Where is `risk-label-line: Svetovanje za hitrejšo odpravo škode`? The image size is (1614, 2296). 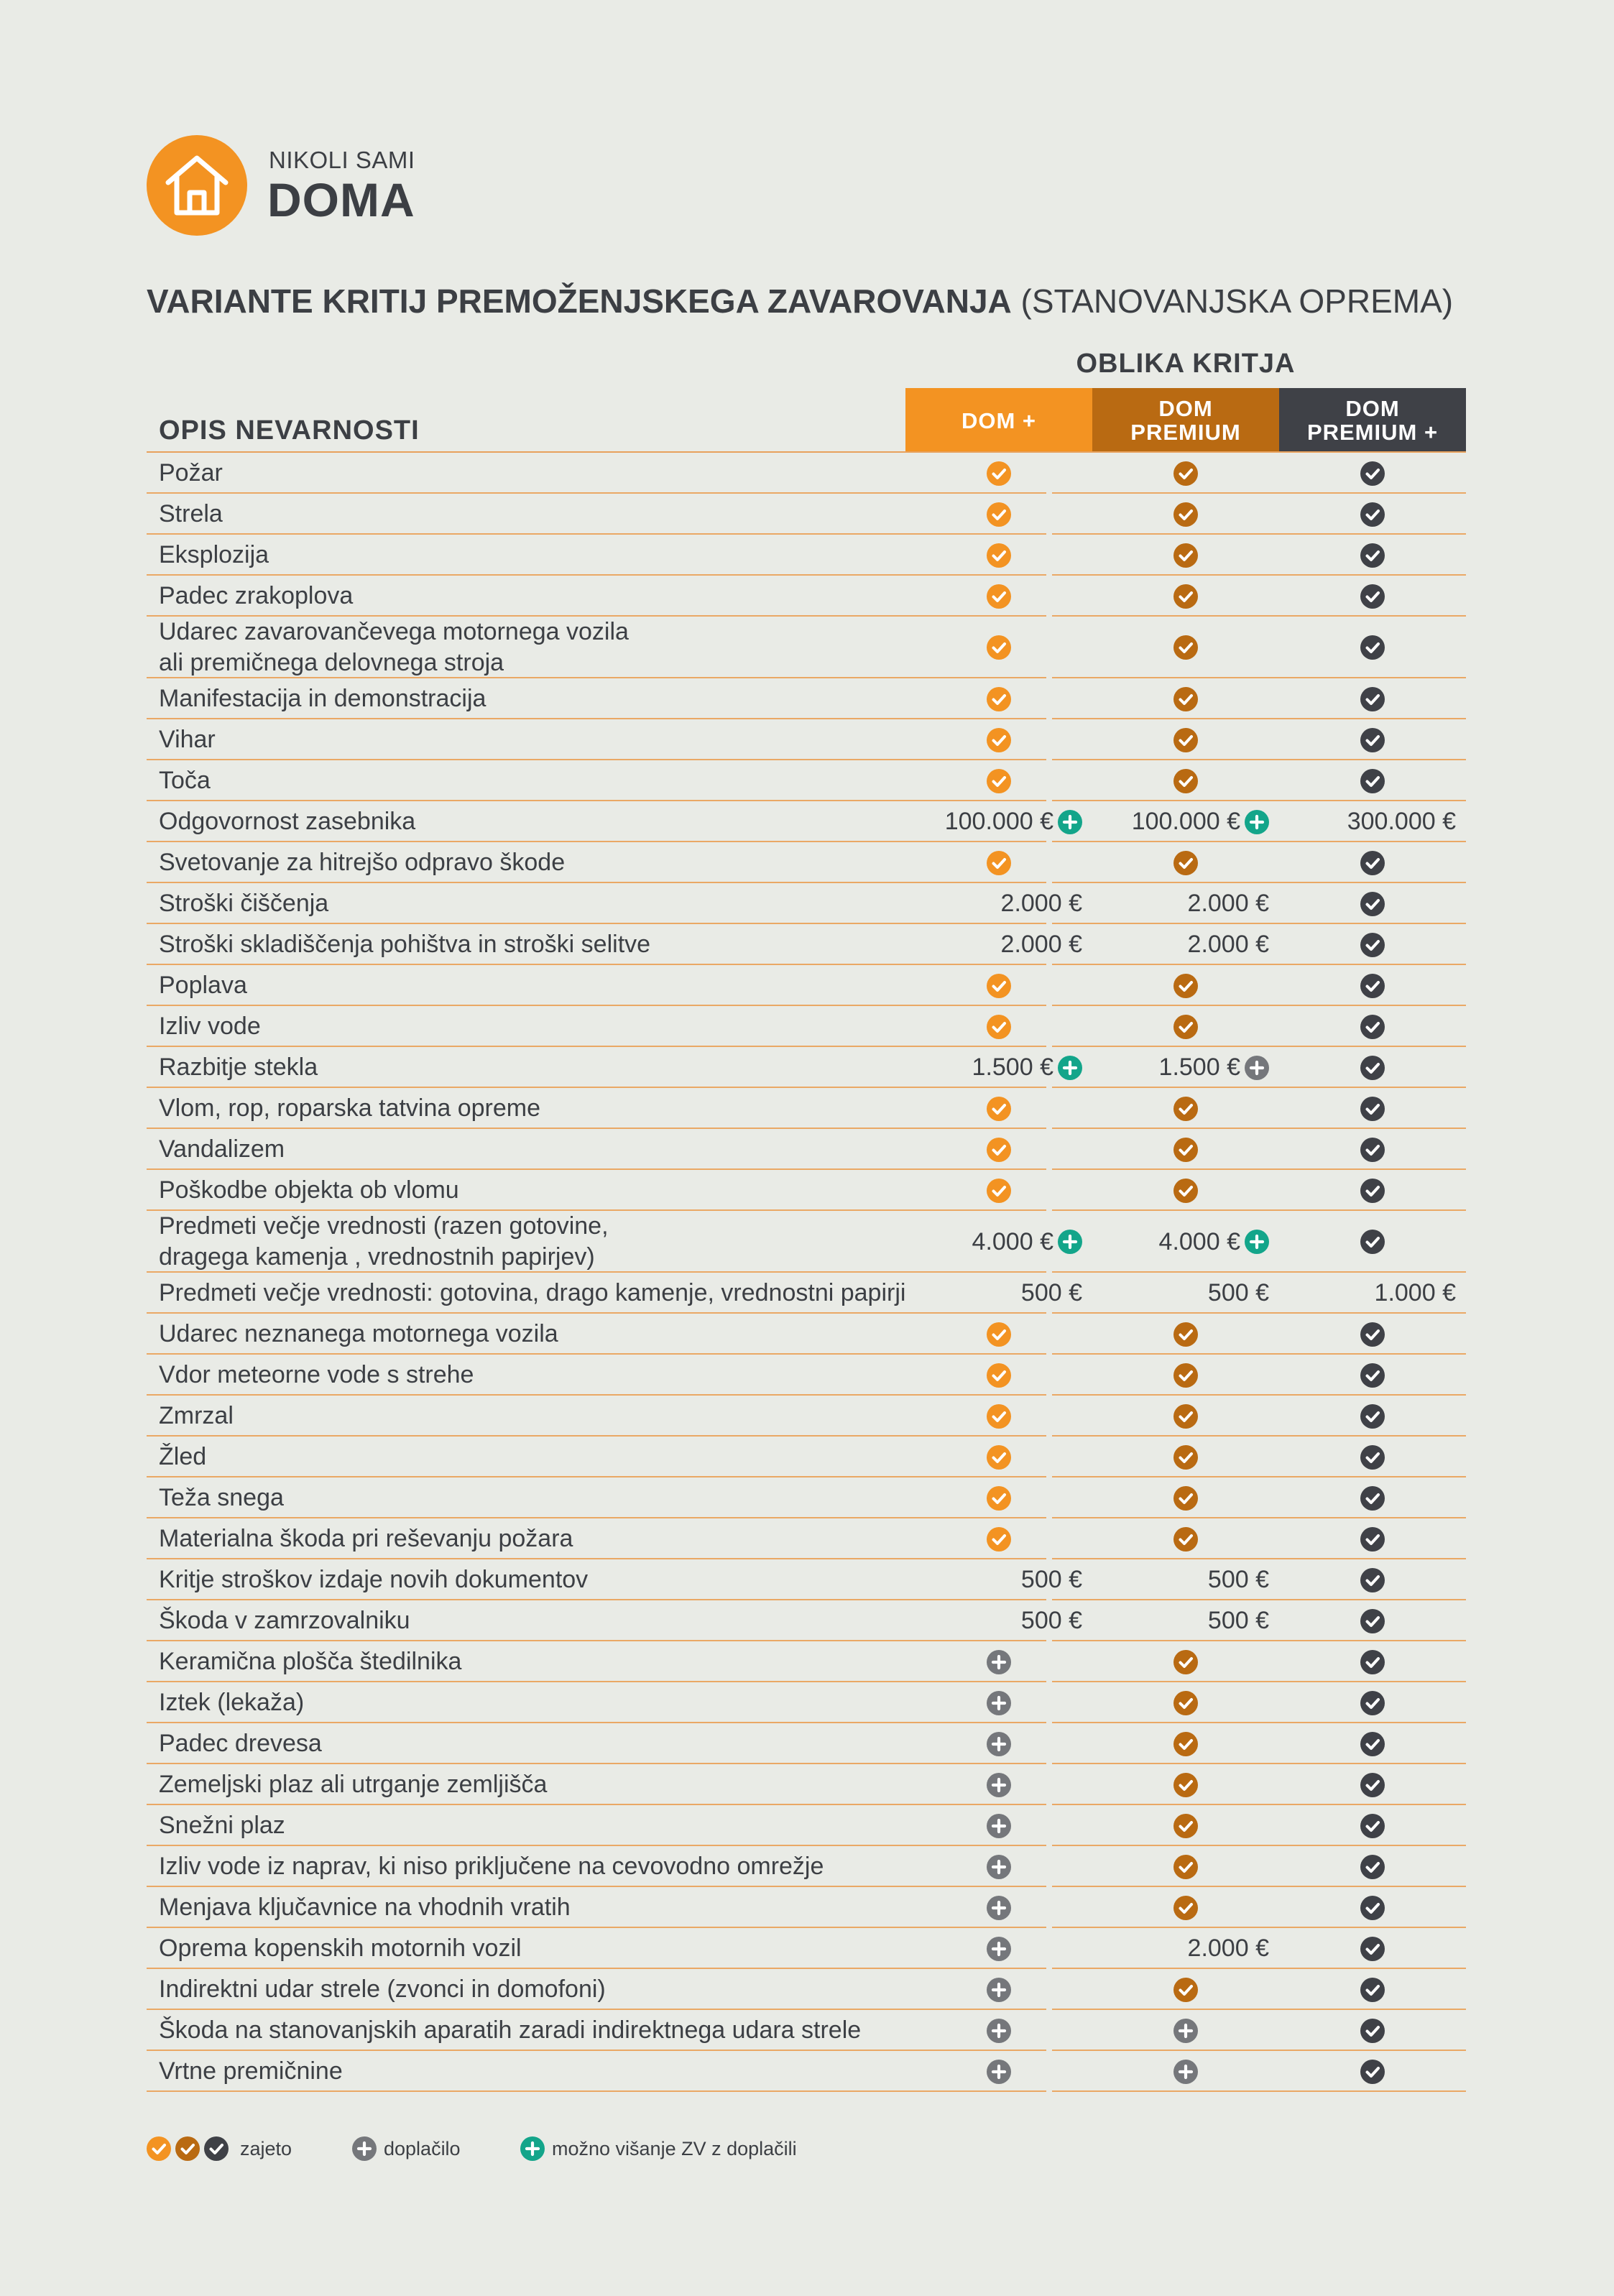 risk-label-line: Svetovanje za hitrejšo odpravo škode is located at coordinates (362, 862).